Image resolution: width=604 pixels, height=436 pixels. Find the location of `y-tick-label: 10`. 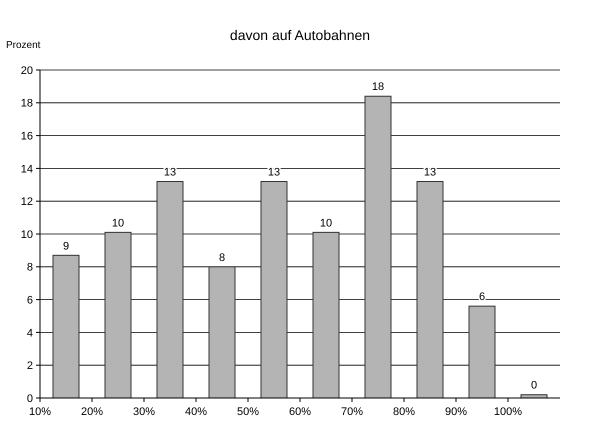

y-tick-label: 10 is located at coordinates (26, 234).